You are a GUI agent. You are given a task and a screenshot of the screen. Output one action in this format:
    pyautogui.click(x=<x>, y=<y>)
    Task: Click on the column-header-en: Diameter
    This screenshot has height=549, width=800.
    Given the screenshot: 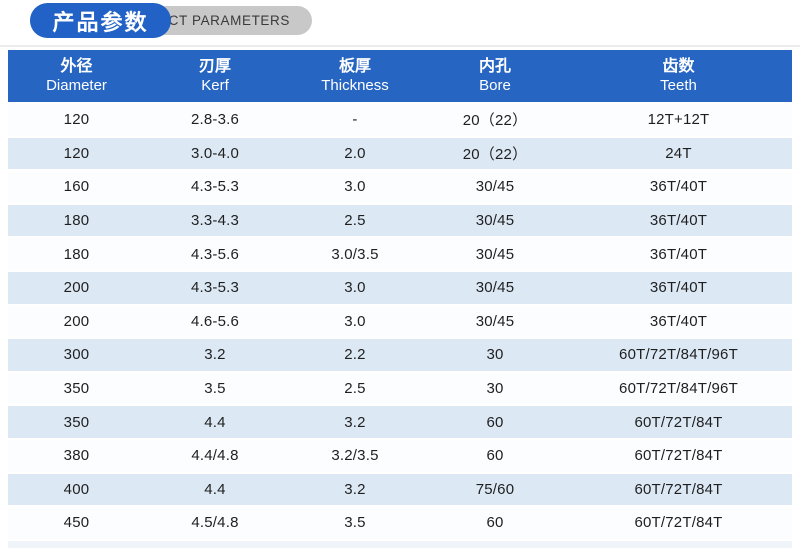 What is the action you would take?
    pyautogui.click(x=76, y=85)
    